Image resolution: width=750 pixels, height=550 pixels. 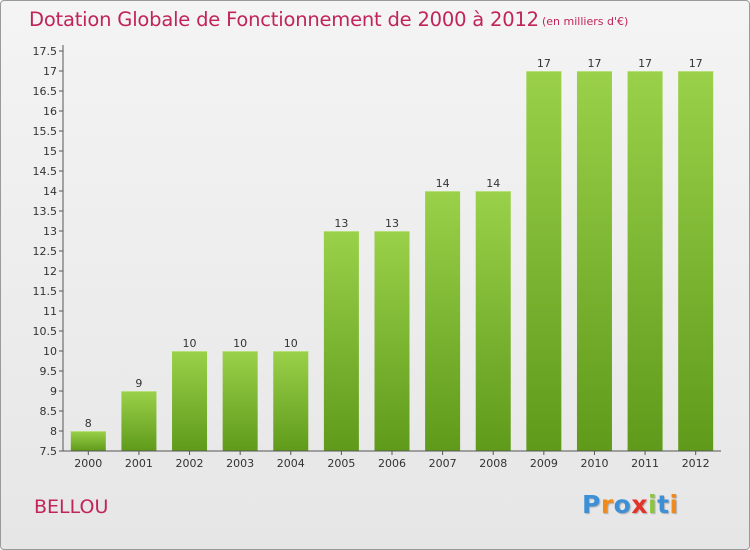 I want to click on x-tick-label: 2009, so click(x=544, y=463).